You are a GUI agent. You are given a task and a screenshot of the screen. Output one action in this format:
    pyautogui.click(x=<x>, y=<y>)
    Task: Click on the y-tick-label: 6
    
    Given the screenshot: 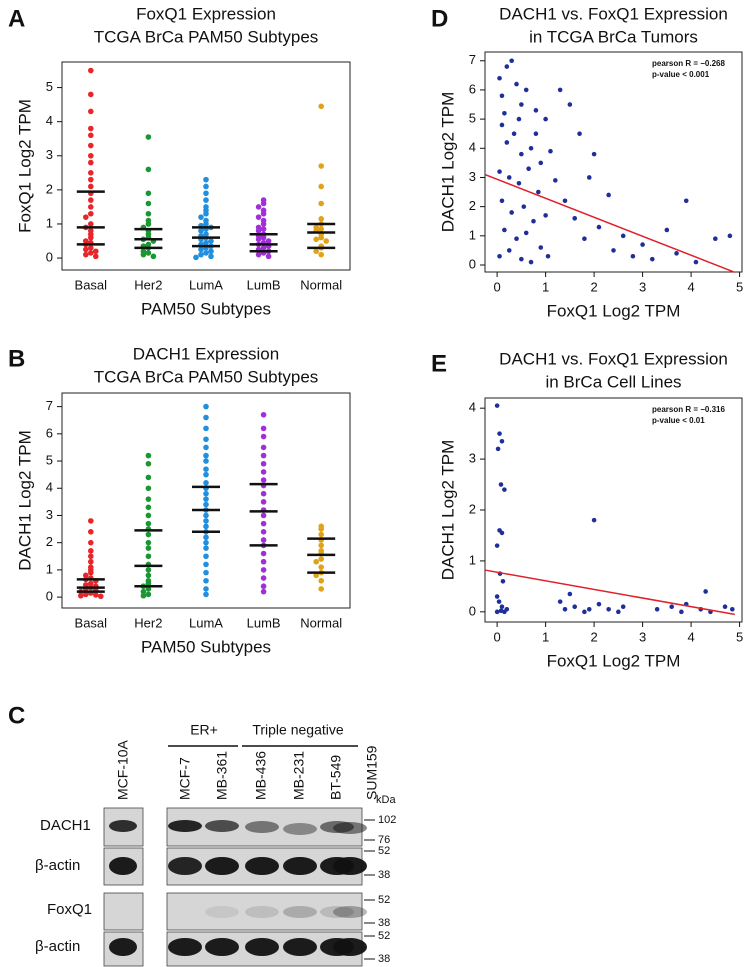 What is the action you would take?
    pyautogui.click(x=472, y=88)
    